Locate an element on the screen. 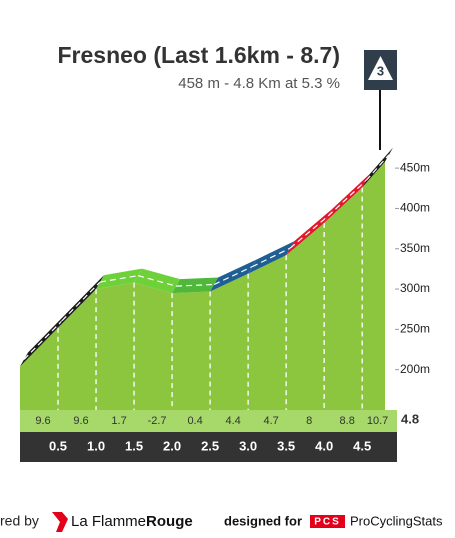 The image size is (455, 538). y-tick-label: 400m is located at coordinates (415, 208).